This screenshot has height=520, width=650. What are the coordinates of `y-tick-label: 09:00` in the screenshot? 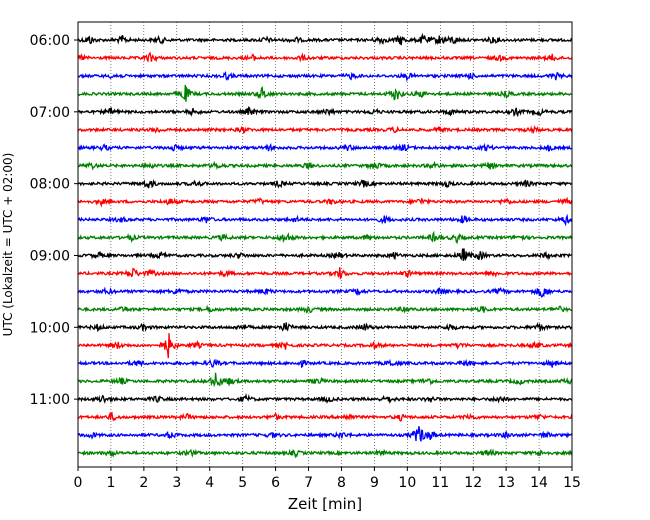 It's located at (50, 256).